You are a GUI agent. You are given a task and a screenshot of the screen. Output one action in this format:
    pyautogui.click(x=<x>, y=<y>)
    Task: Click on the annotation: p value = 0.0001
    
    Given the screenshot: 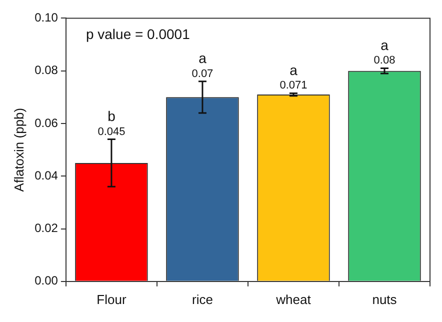 What is the action you would take?
    pyautogui.click(x=138, y=34)
    